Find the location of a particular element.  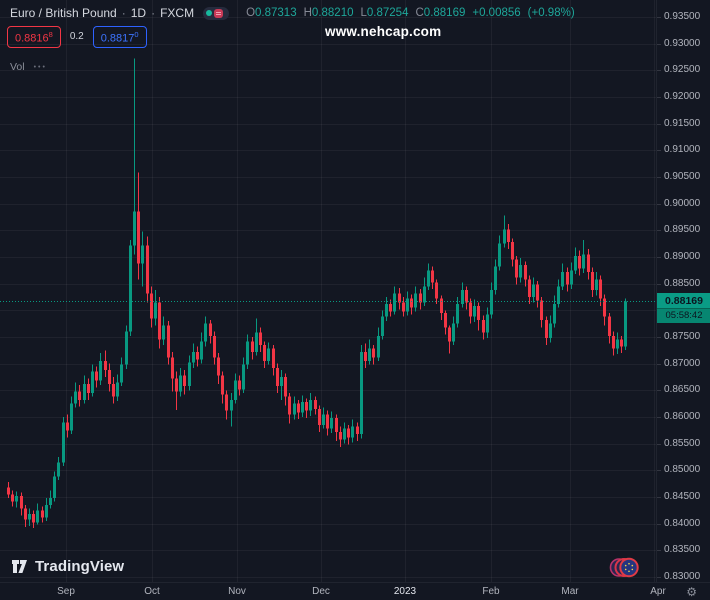

tradingview-logo: TradingView is located at coordinates (67, 566).